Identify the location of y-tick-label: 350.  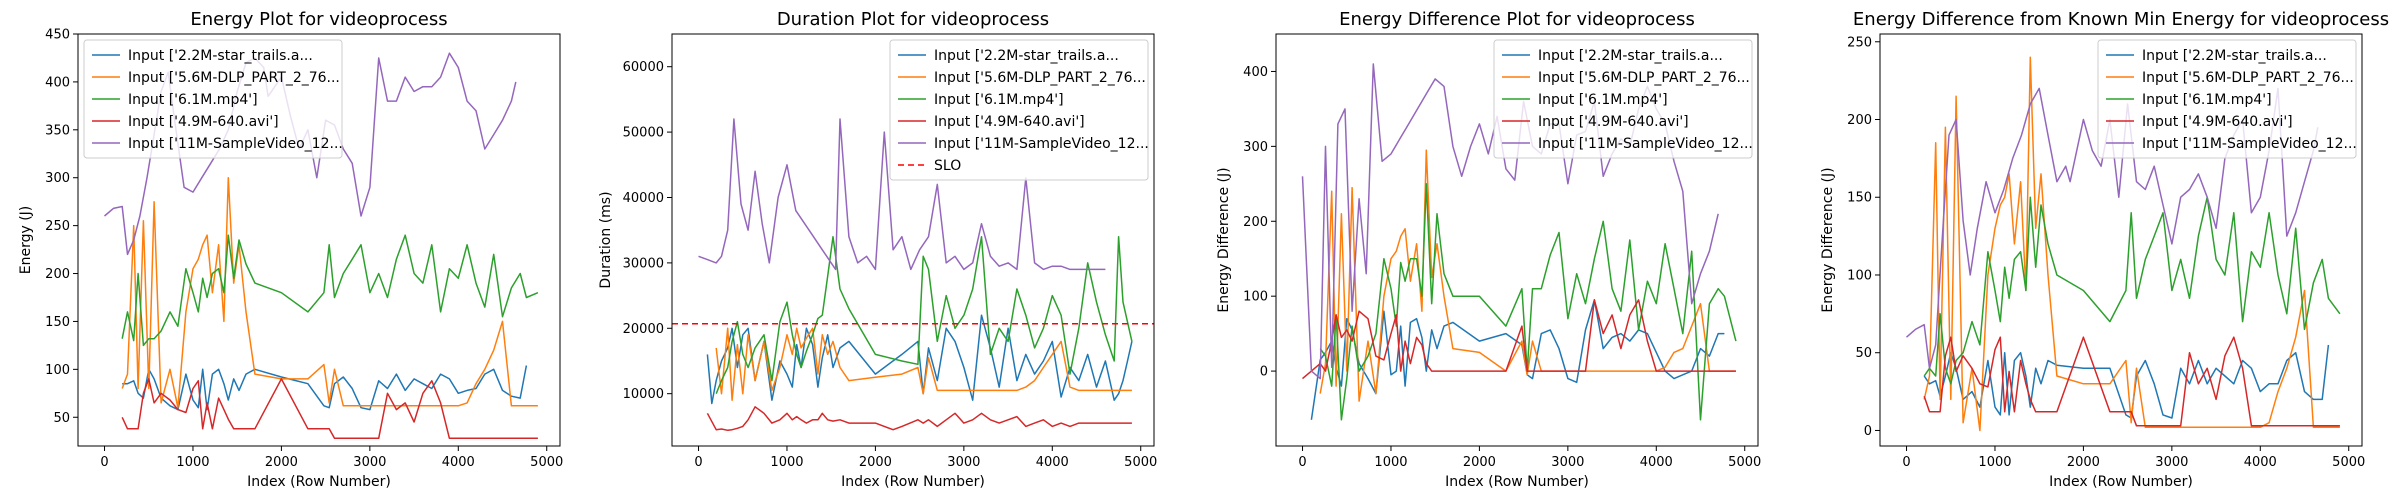
(57, 130).